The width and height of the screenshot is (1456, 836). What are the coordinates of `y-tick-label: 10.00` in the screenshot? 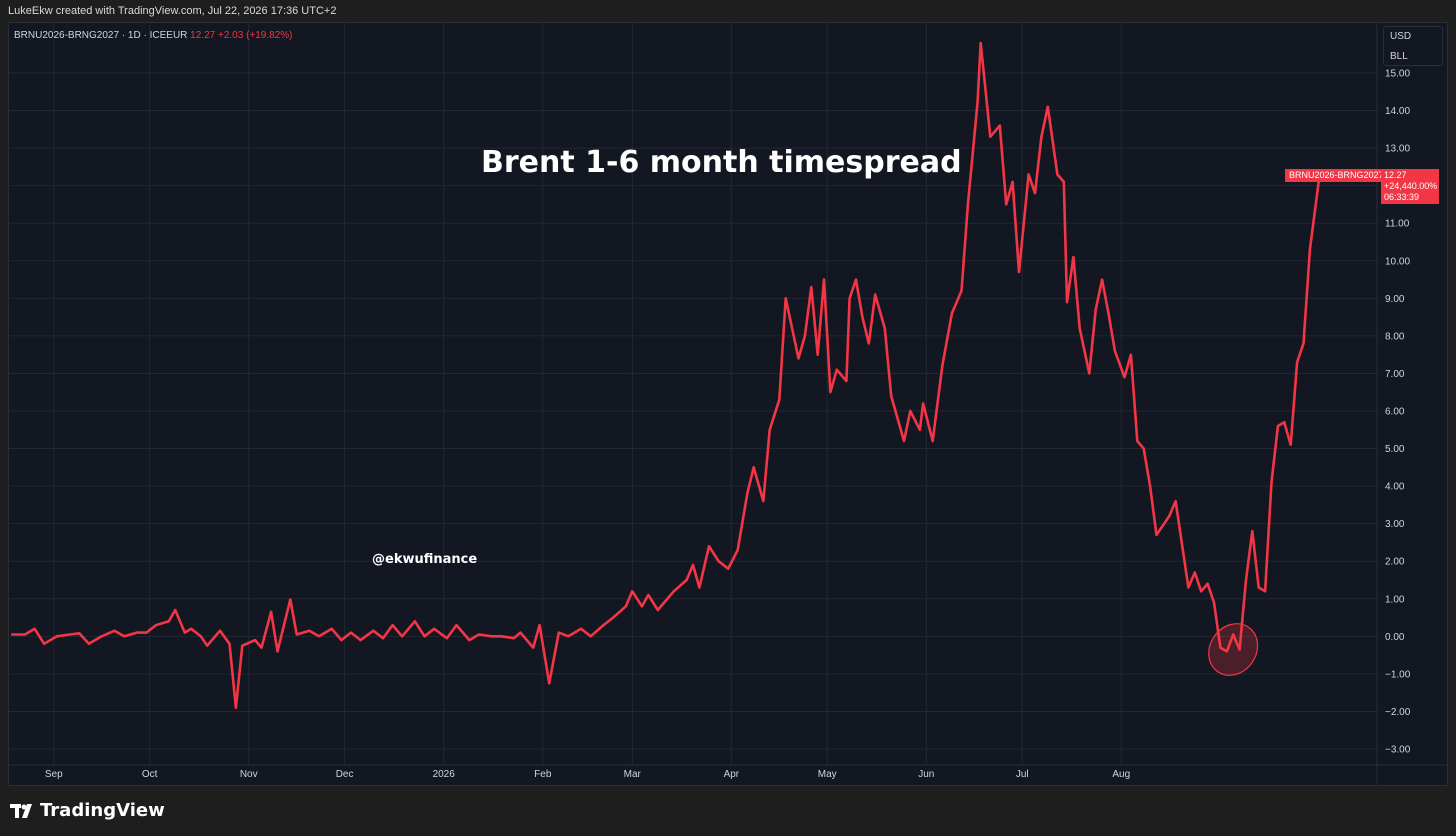 It's located at (1397, 261).